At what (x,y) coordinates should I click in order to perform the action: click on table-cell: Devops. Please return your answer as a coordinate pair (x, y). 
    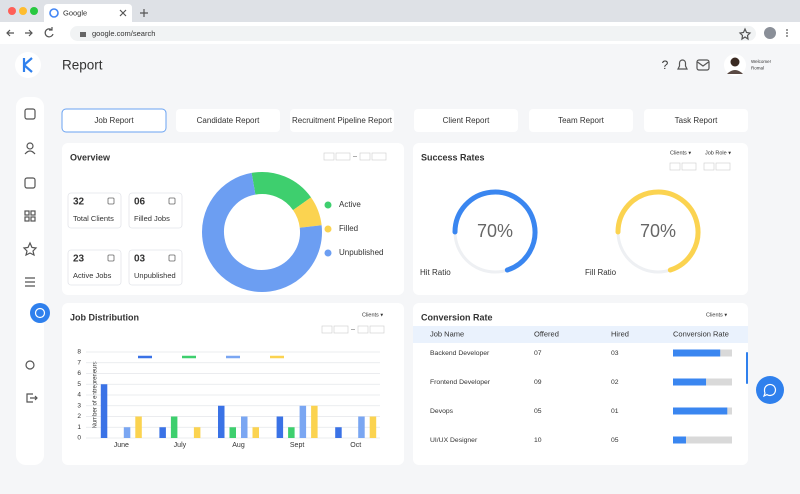
    Looking at the image, I should click on (442, 411).